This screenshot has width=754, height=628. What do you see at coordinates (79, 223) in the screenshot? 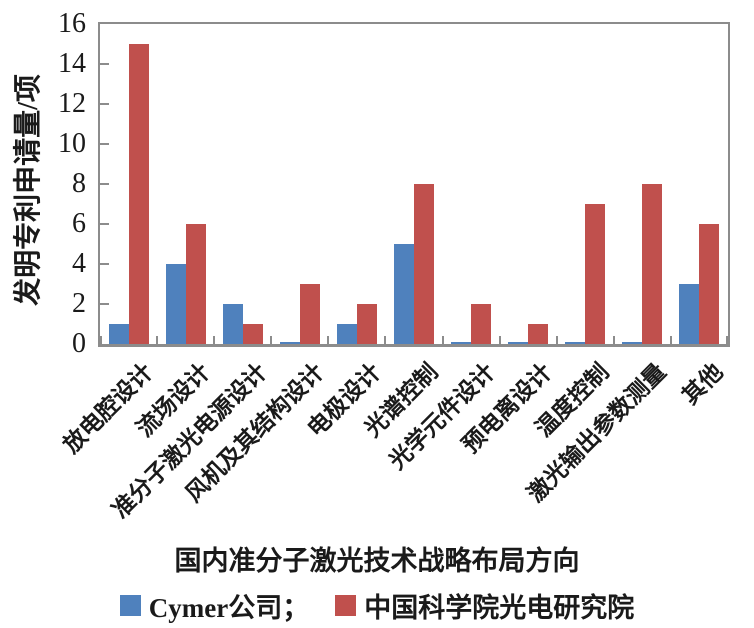
I see `y-tick-label: 6` at bounding box center [79, 223].